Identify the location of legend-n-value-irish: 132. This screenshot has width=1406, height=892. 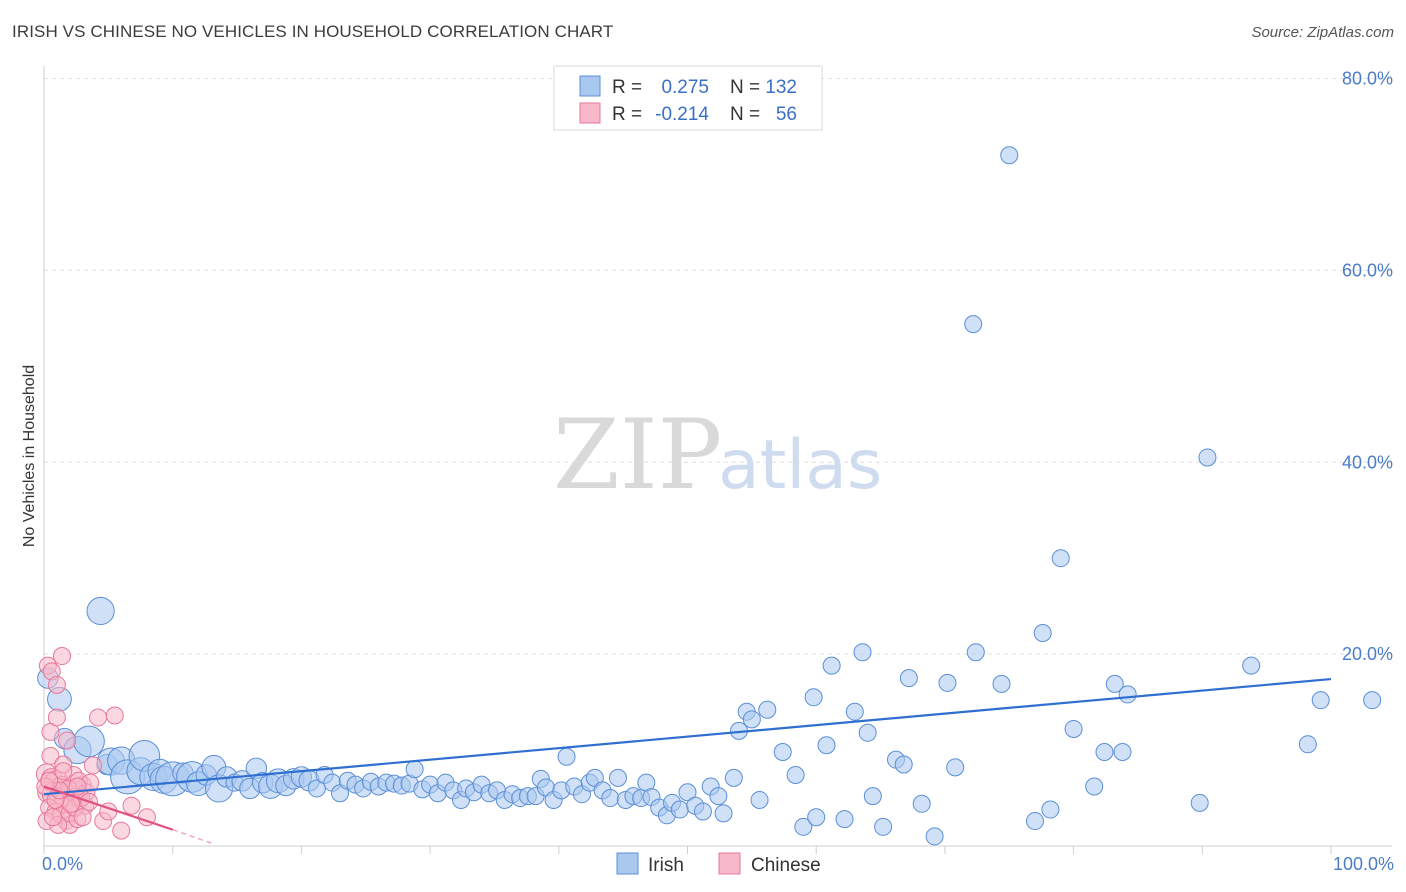
(781, 87).